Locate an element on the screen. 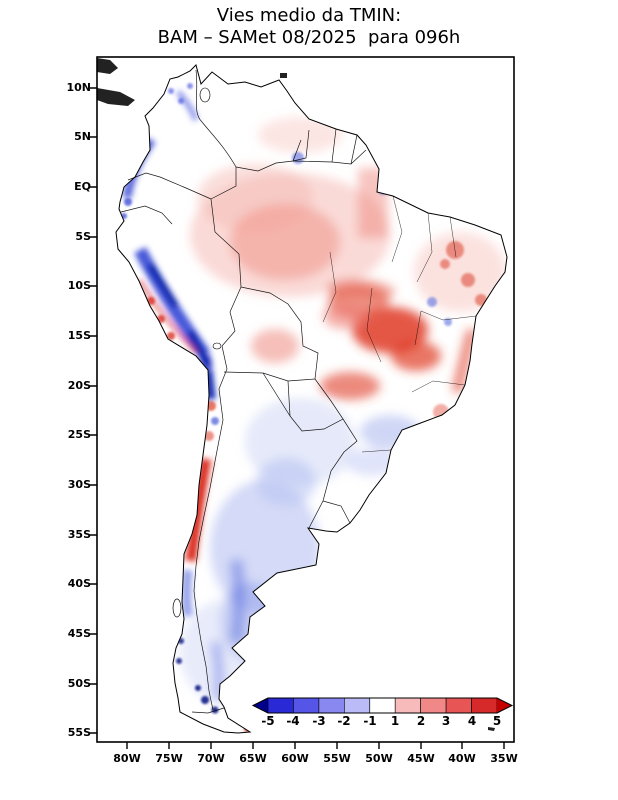  lon-label: 55W is located at coordinates (337, 758).